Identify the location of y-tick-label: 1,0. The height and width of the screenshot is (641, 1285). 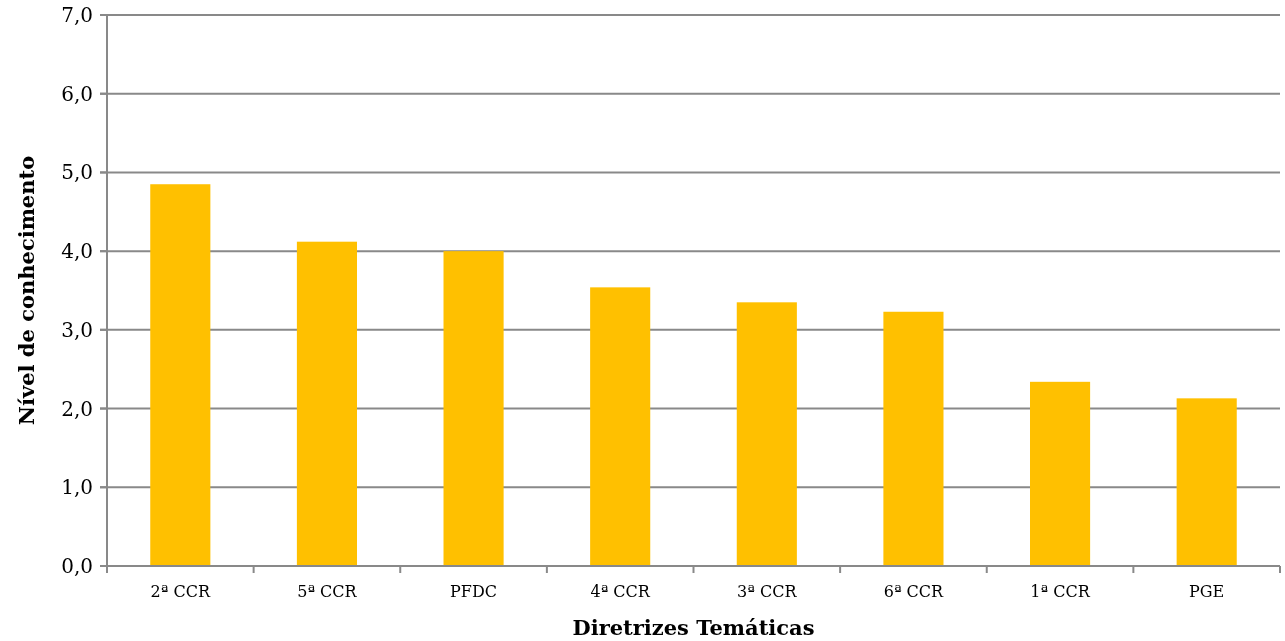
(77, 487).